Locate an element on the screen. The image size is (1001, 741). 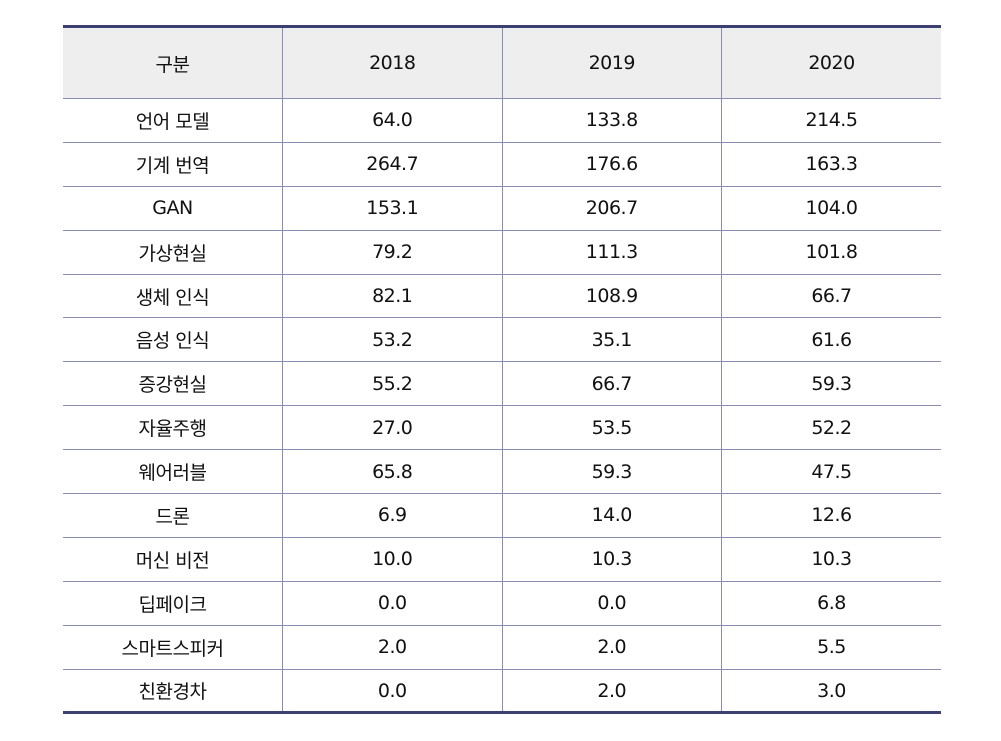
value-2018-cell: 53.2 is located at coordinates (392, 340).